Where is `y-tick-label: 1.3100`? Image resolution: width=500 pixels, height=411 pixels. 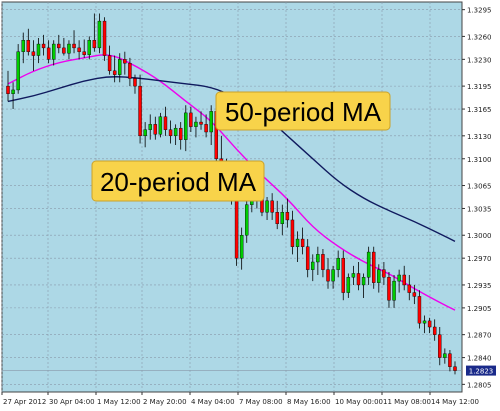 y-tick-label: 1.3100 is located at coordinates (479, 160).